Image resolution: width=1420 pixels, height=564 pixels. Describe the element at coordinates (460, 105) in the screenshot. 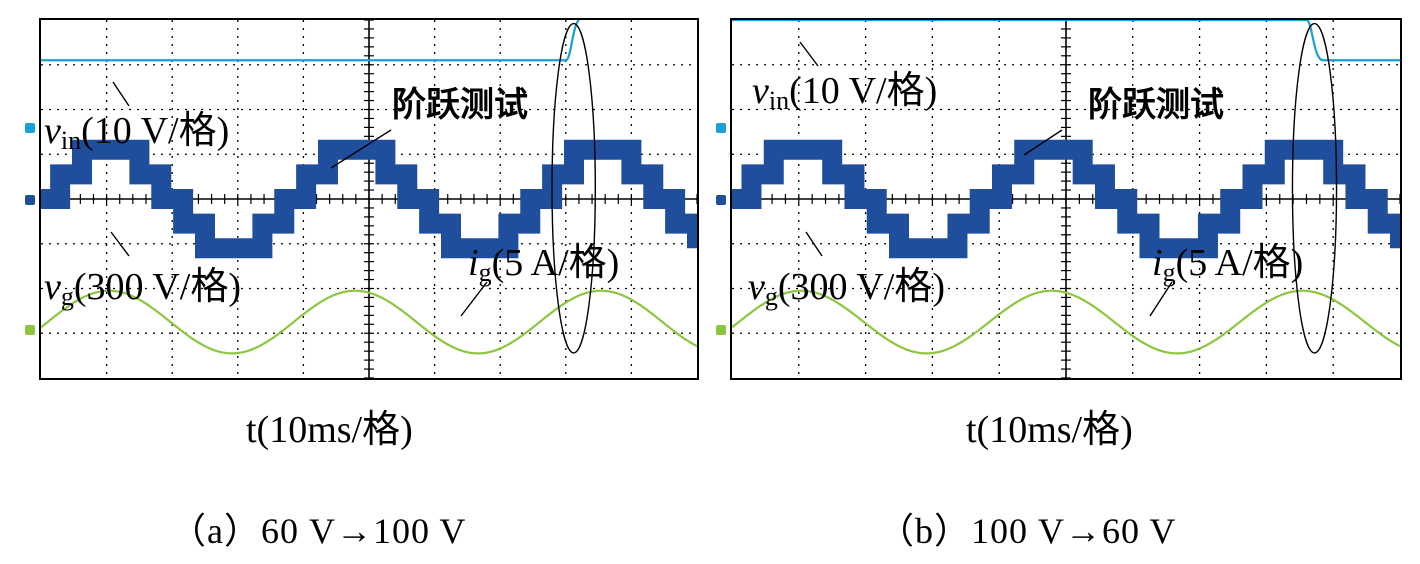

I see `step-test-annotation-a: 阶跃测试` at that location.